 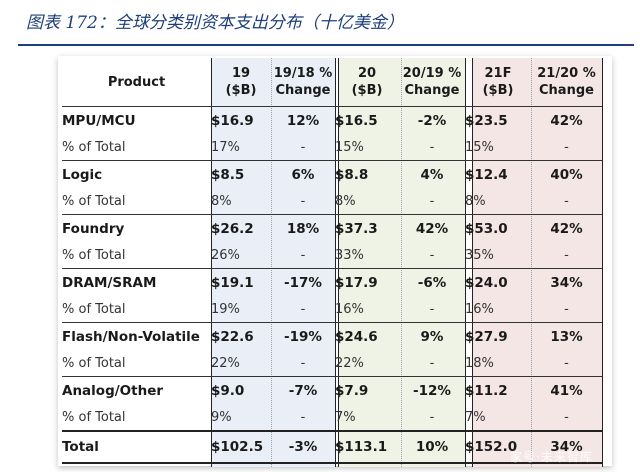 What do you see at coordinates (498, 447) in the screenshot?
I see `total-2021f: $152.0` at bounding box center [498, 447].